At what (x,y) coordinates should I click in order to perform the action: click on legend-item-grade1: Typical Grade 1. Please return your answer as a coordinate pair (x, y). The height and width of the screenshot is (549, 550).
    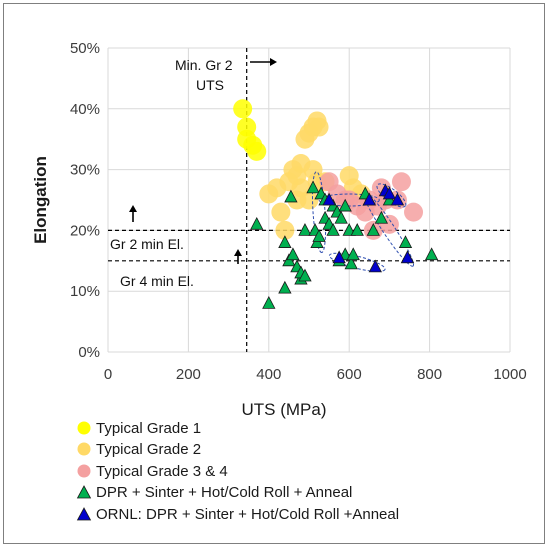
    Looking at the image, I should click on (139, 428).